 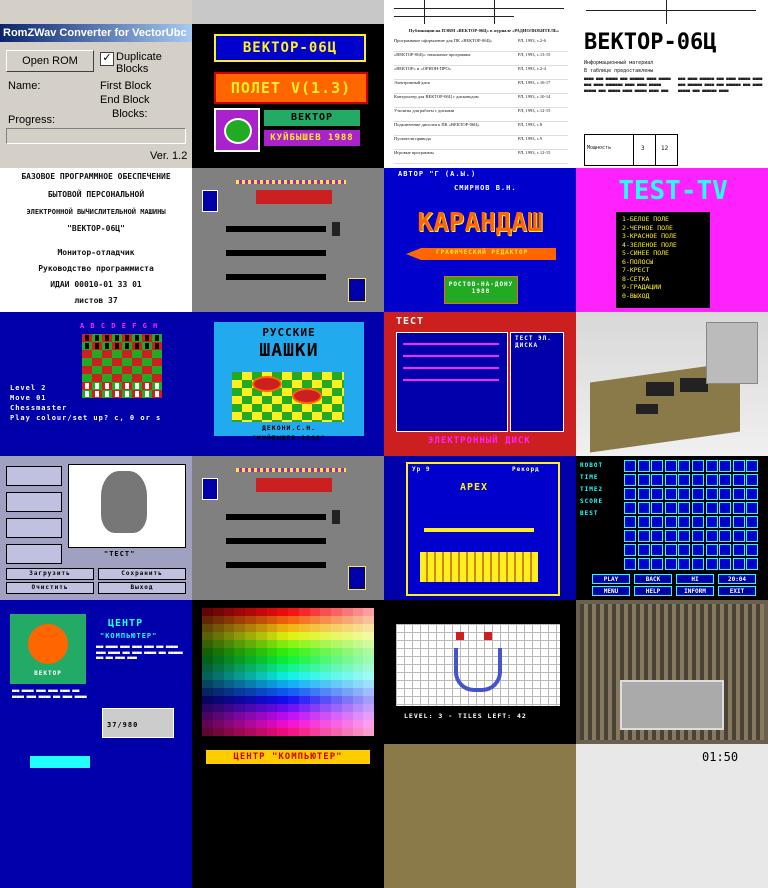 What do you see at coordinates (647, 227) in the screenshot?
I see `testtv-menu-item: 2-ЧЕРНОЕ ПОЛЕ` at bounding box center [647, 227].